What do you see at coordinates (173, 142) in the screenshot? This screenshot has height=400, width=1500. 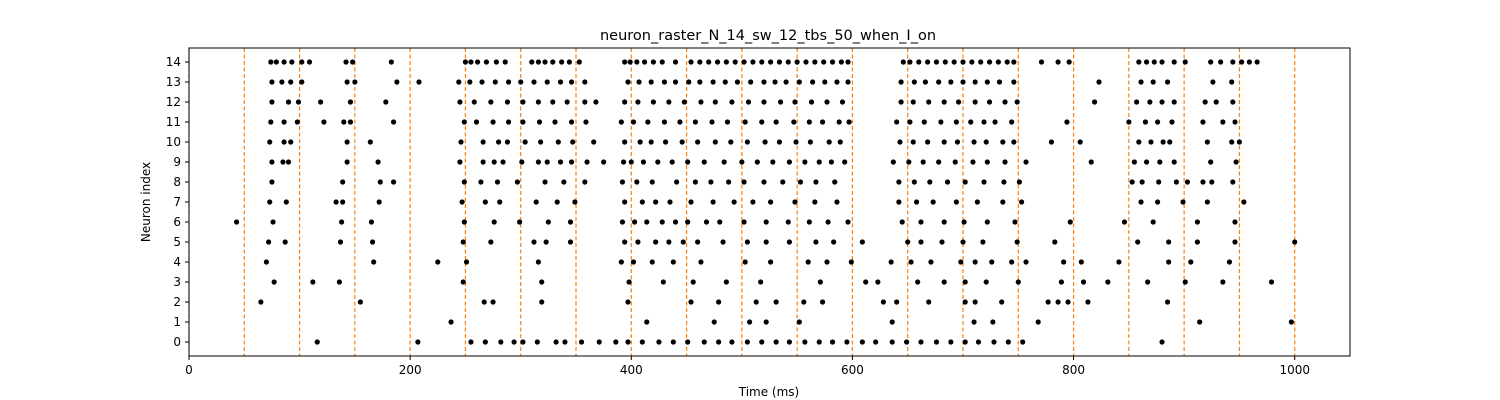 I see `y-tick-label: 10` at bounding box center [173, 142].